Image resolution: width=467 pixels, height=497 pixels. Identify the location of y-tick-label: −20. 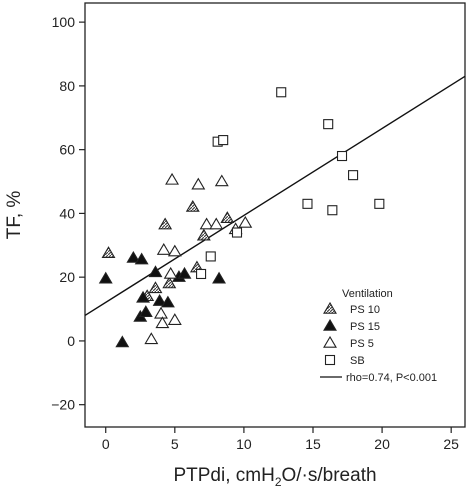
(63, 405).